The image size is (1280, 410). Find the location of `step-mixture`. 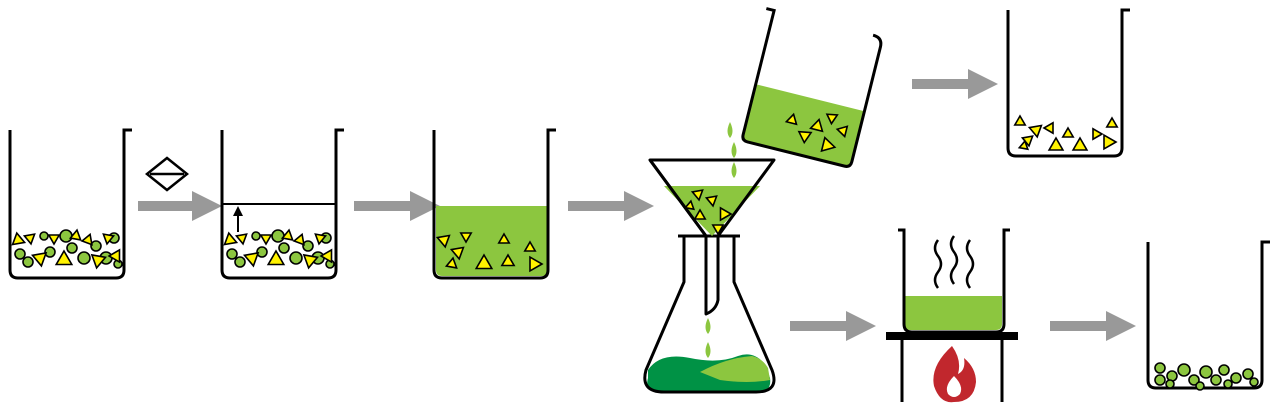

step-mixture is located at coordinates (70, 204).